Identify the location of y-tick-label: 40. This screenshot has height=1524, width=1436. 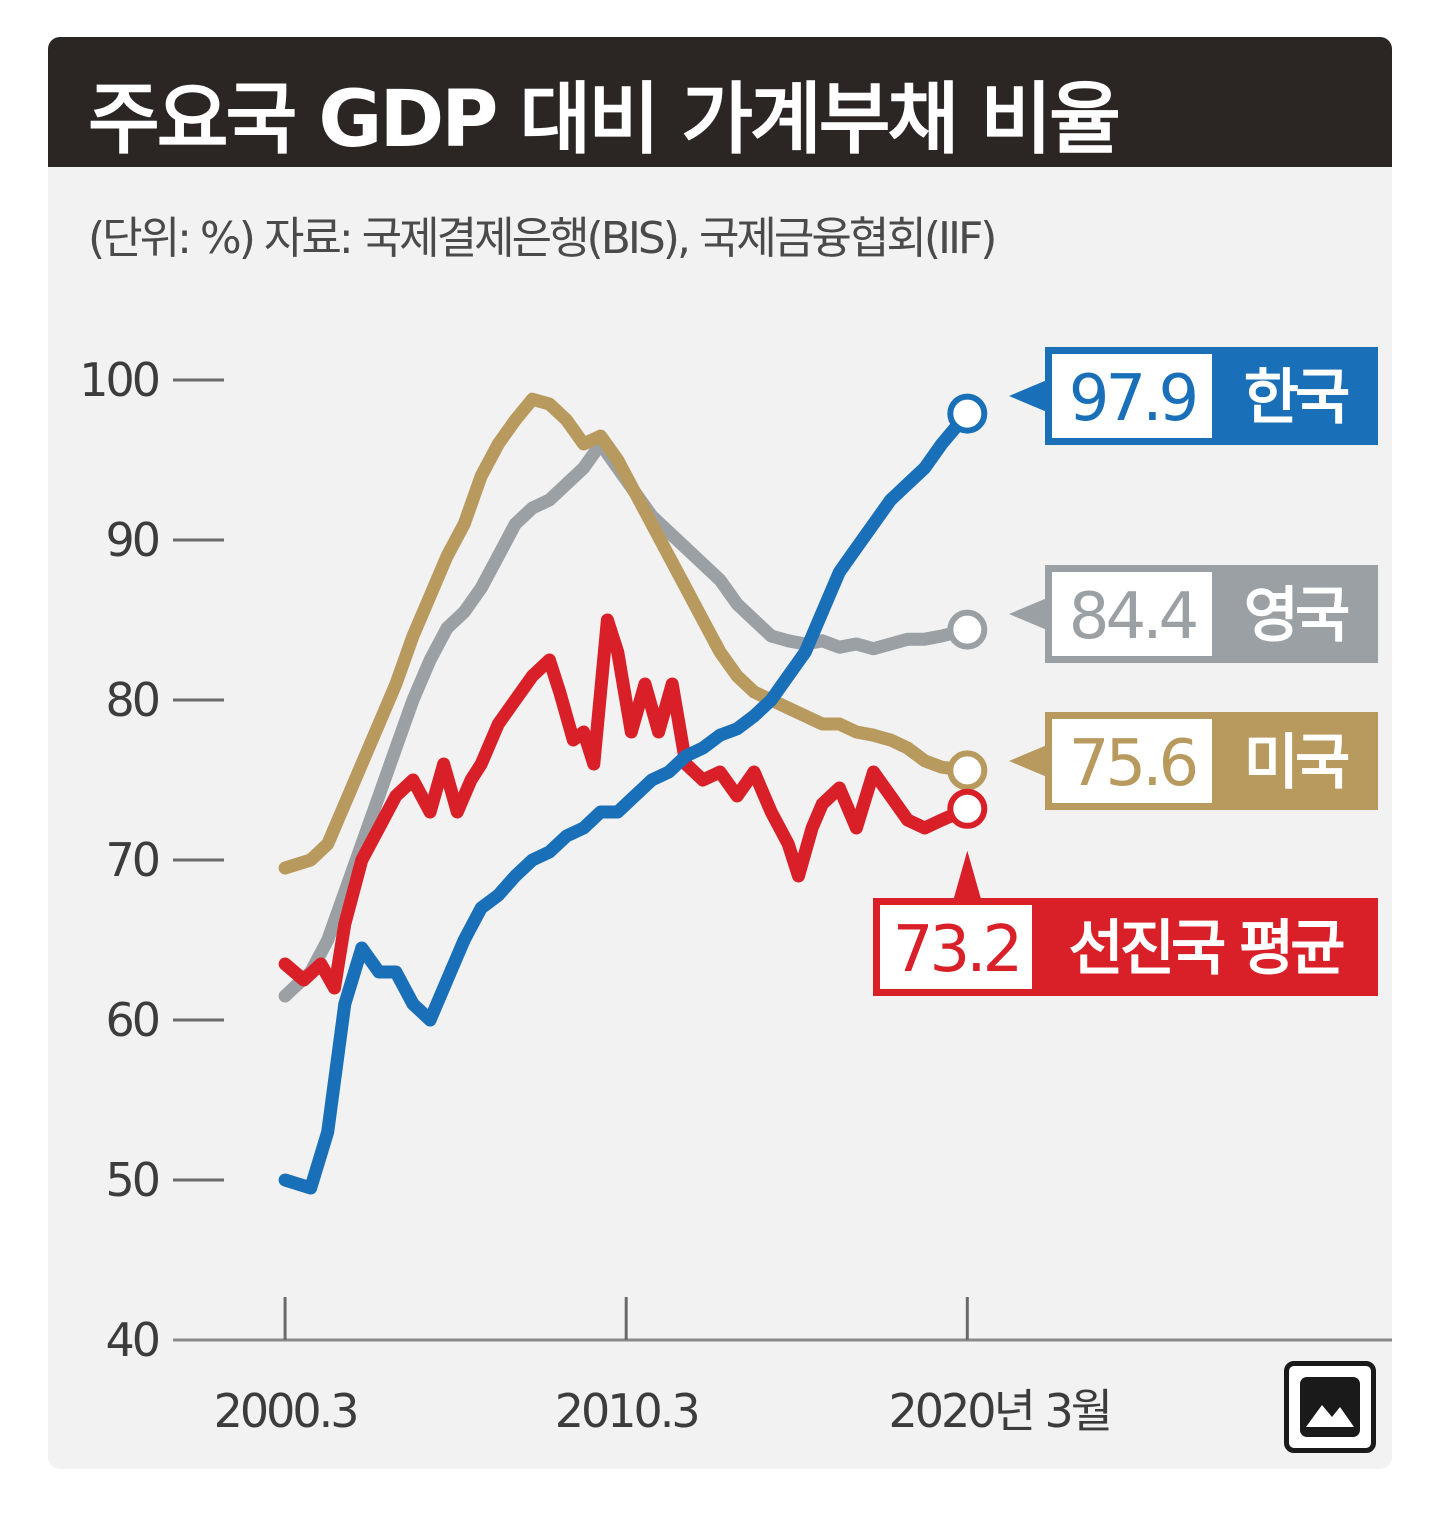
(131, 1340).